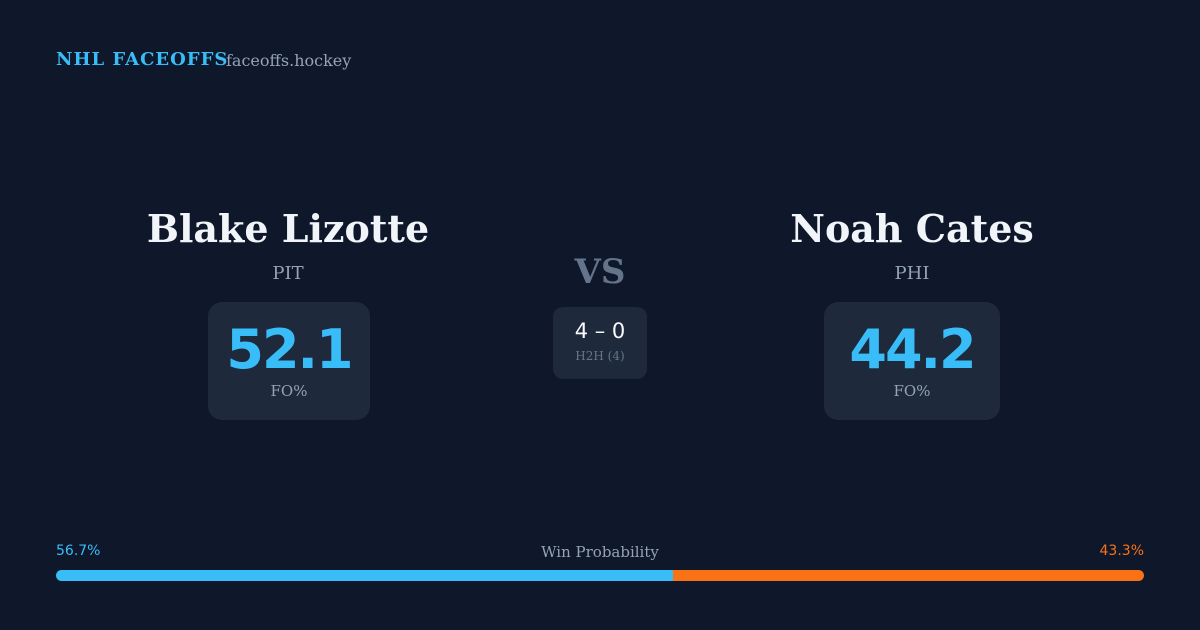 Image resolution: width=1200 pixels, height=630 pixels. I want to click on win-prob-bar, so click(600, 575).